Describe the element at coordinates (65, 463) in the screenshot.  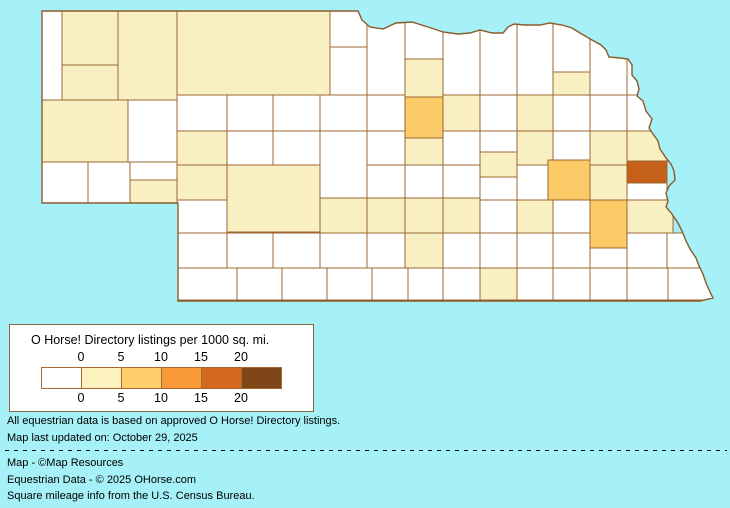
I see `footnote-map-credit: Map - ©Map Resources` at that location.